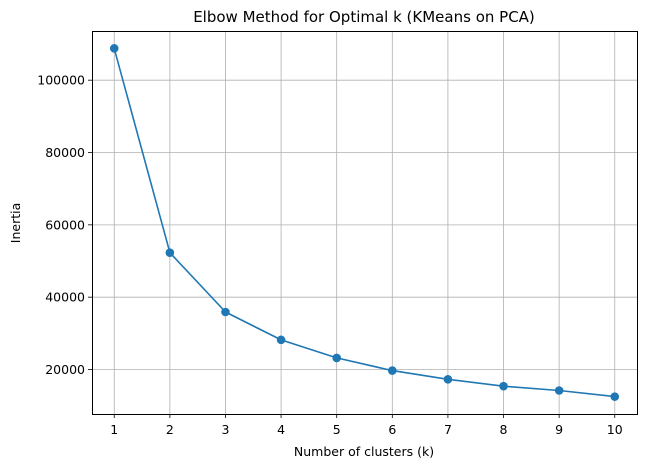  I want to click on y-tick-label: 40000, so click(65, 297).